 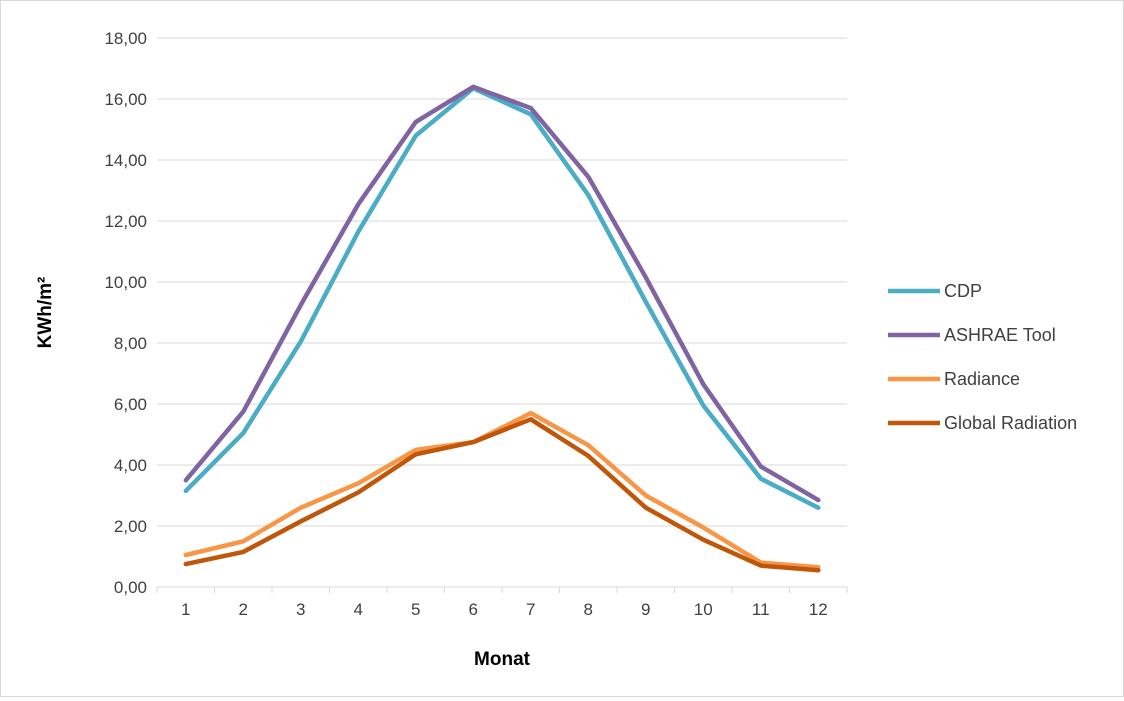 What do you see at coordinates (982, 357) in the screenshot?
I see `legend: CDP ASHRAE Tool Radiance Global Radiation` at bounding box center [982, 357].